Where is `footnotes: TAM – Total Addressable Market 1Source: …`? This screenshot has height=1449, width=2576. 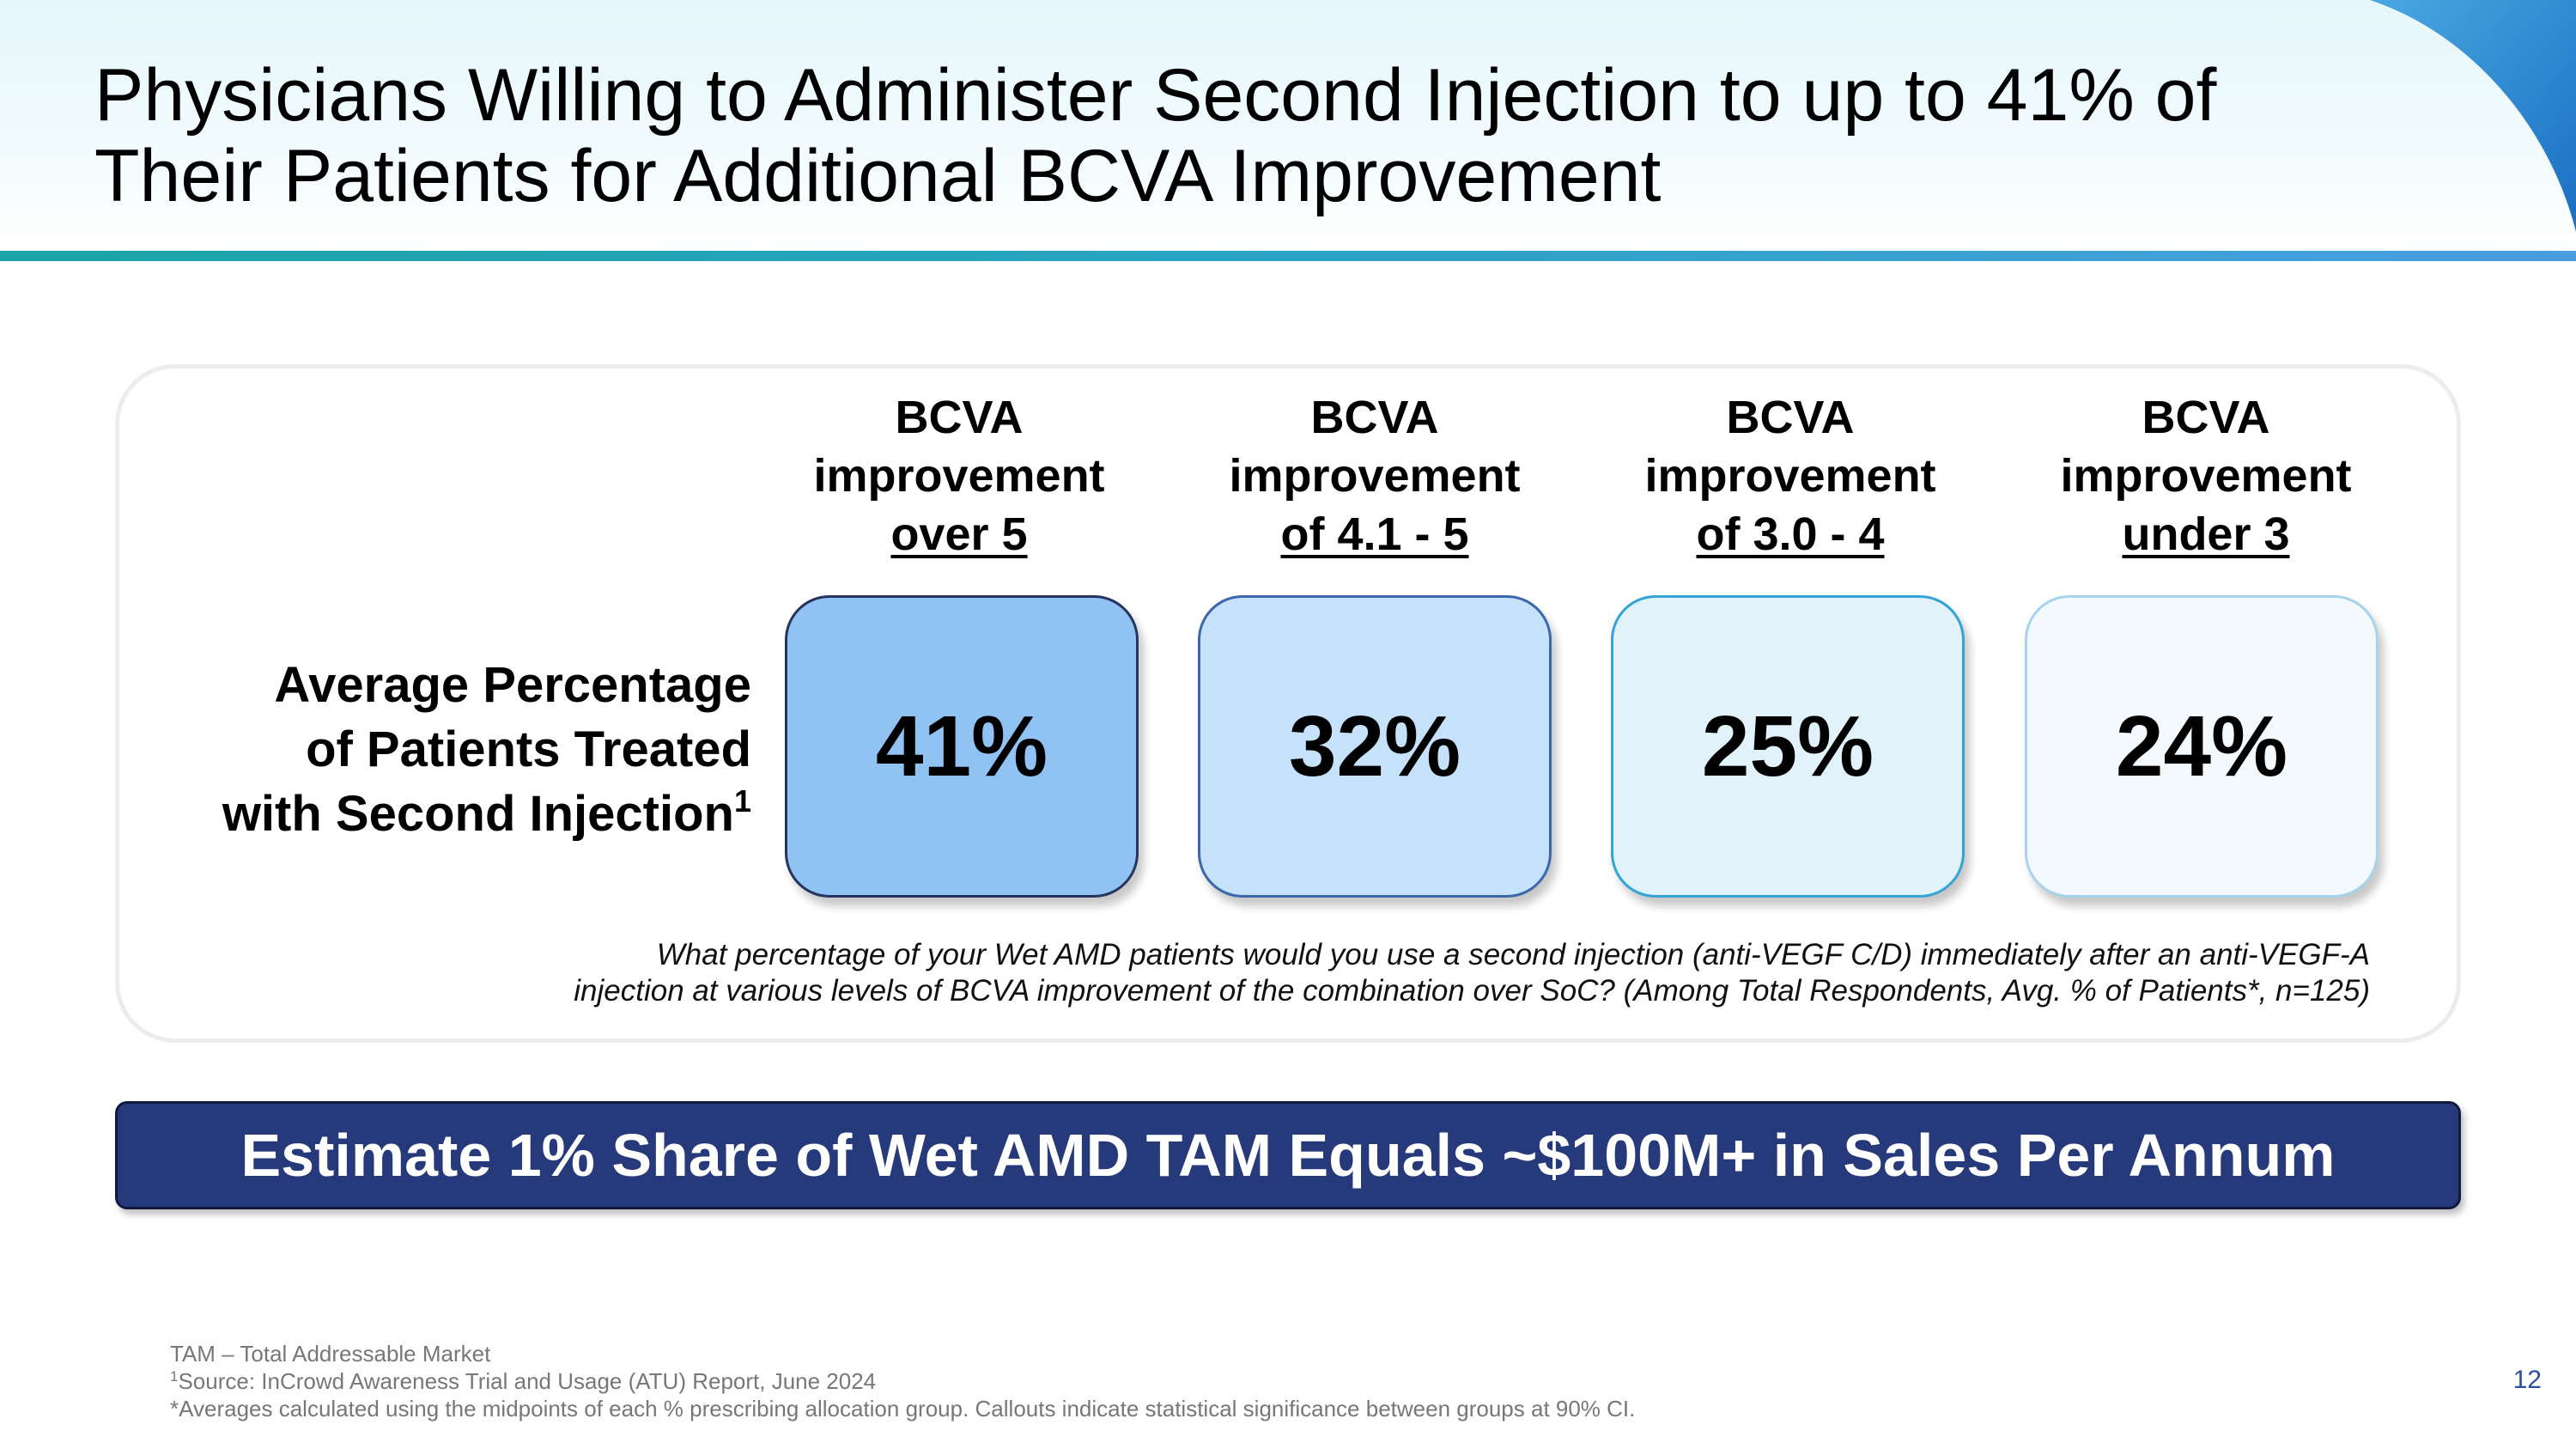 footnotes: TAM – Total Addressable Market 1Source: … is located at coordinates (1200, 1381).